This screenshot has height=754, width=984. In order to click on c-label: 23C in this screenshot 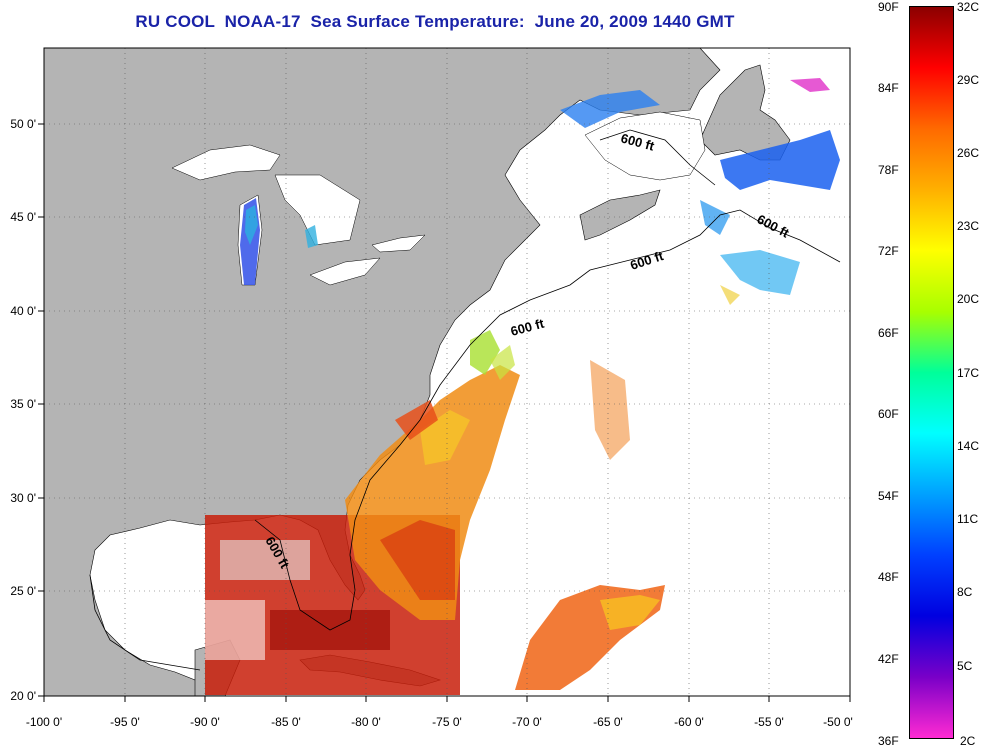, I will do `click(968, 226)`.